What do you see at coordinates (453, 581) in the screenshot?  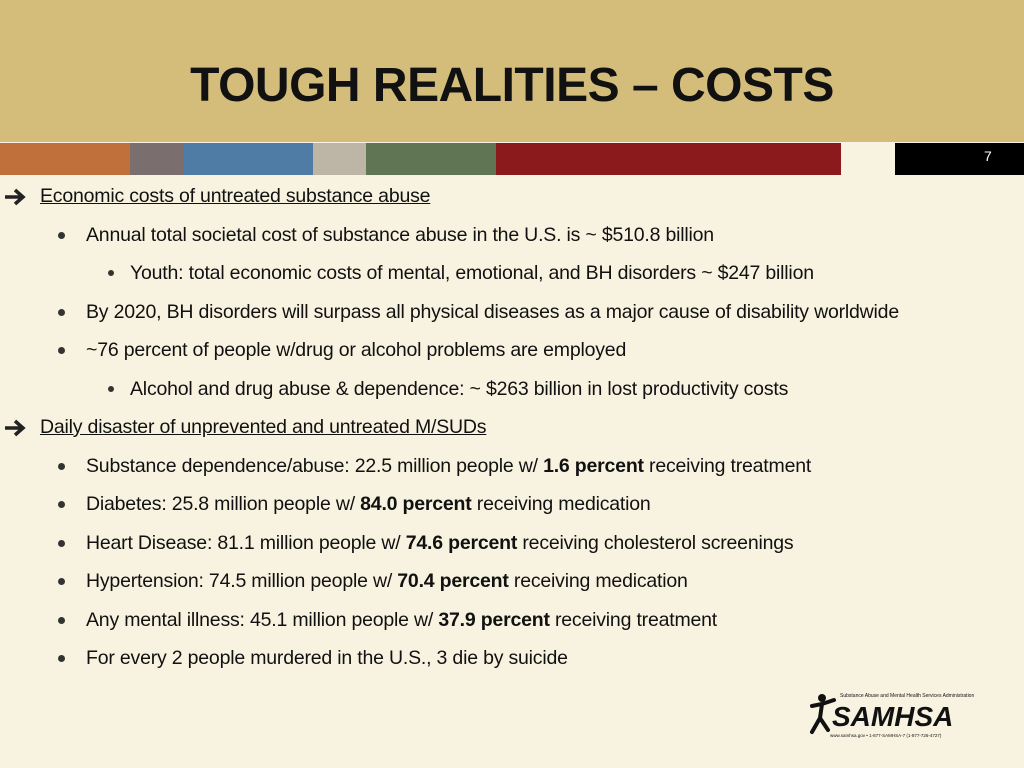 I see `bold-text: 70.4 percent` at bounding box center [453, 581].